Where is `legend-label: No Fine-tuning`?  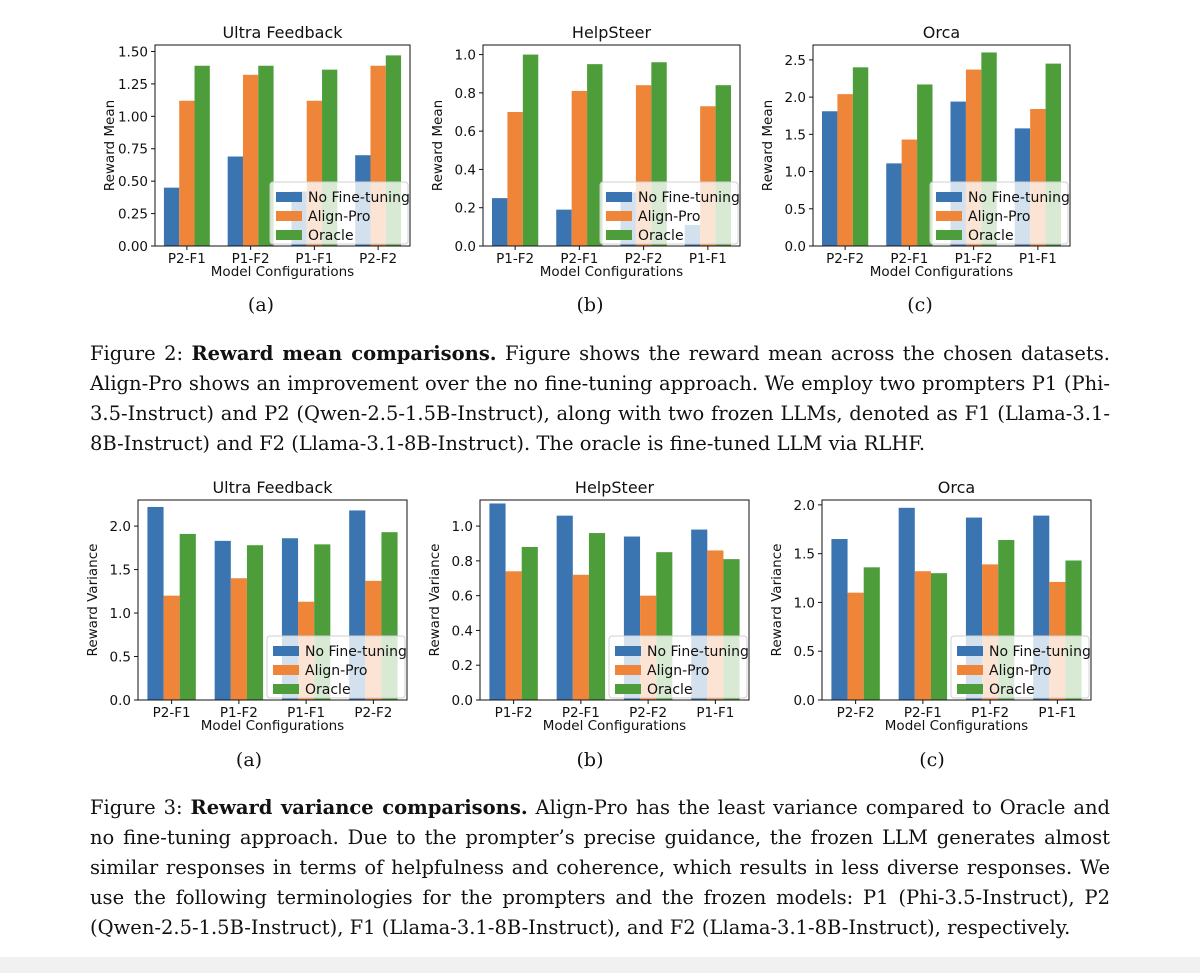
legend-label: No Fine-tuning is located at coordinates (689, 198).